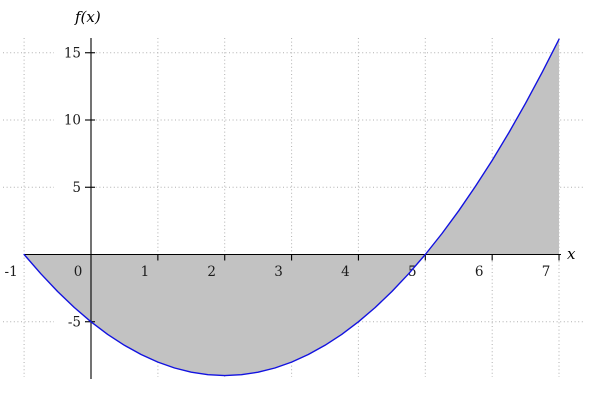 Image resolution: width=600 pixels, height=400 pixels. Describe the element at coordinates (571, 254) in the screenshot. I see `x-axis-title: x` at that location.